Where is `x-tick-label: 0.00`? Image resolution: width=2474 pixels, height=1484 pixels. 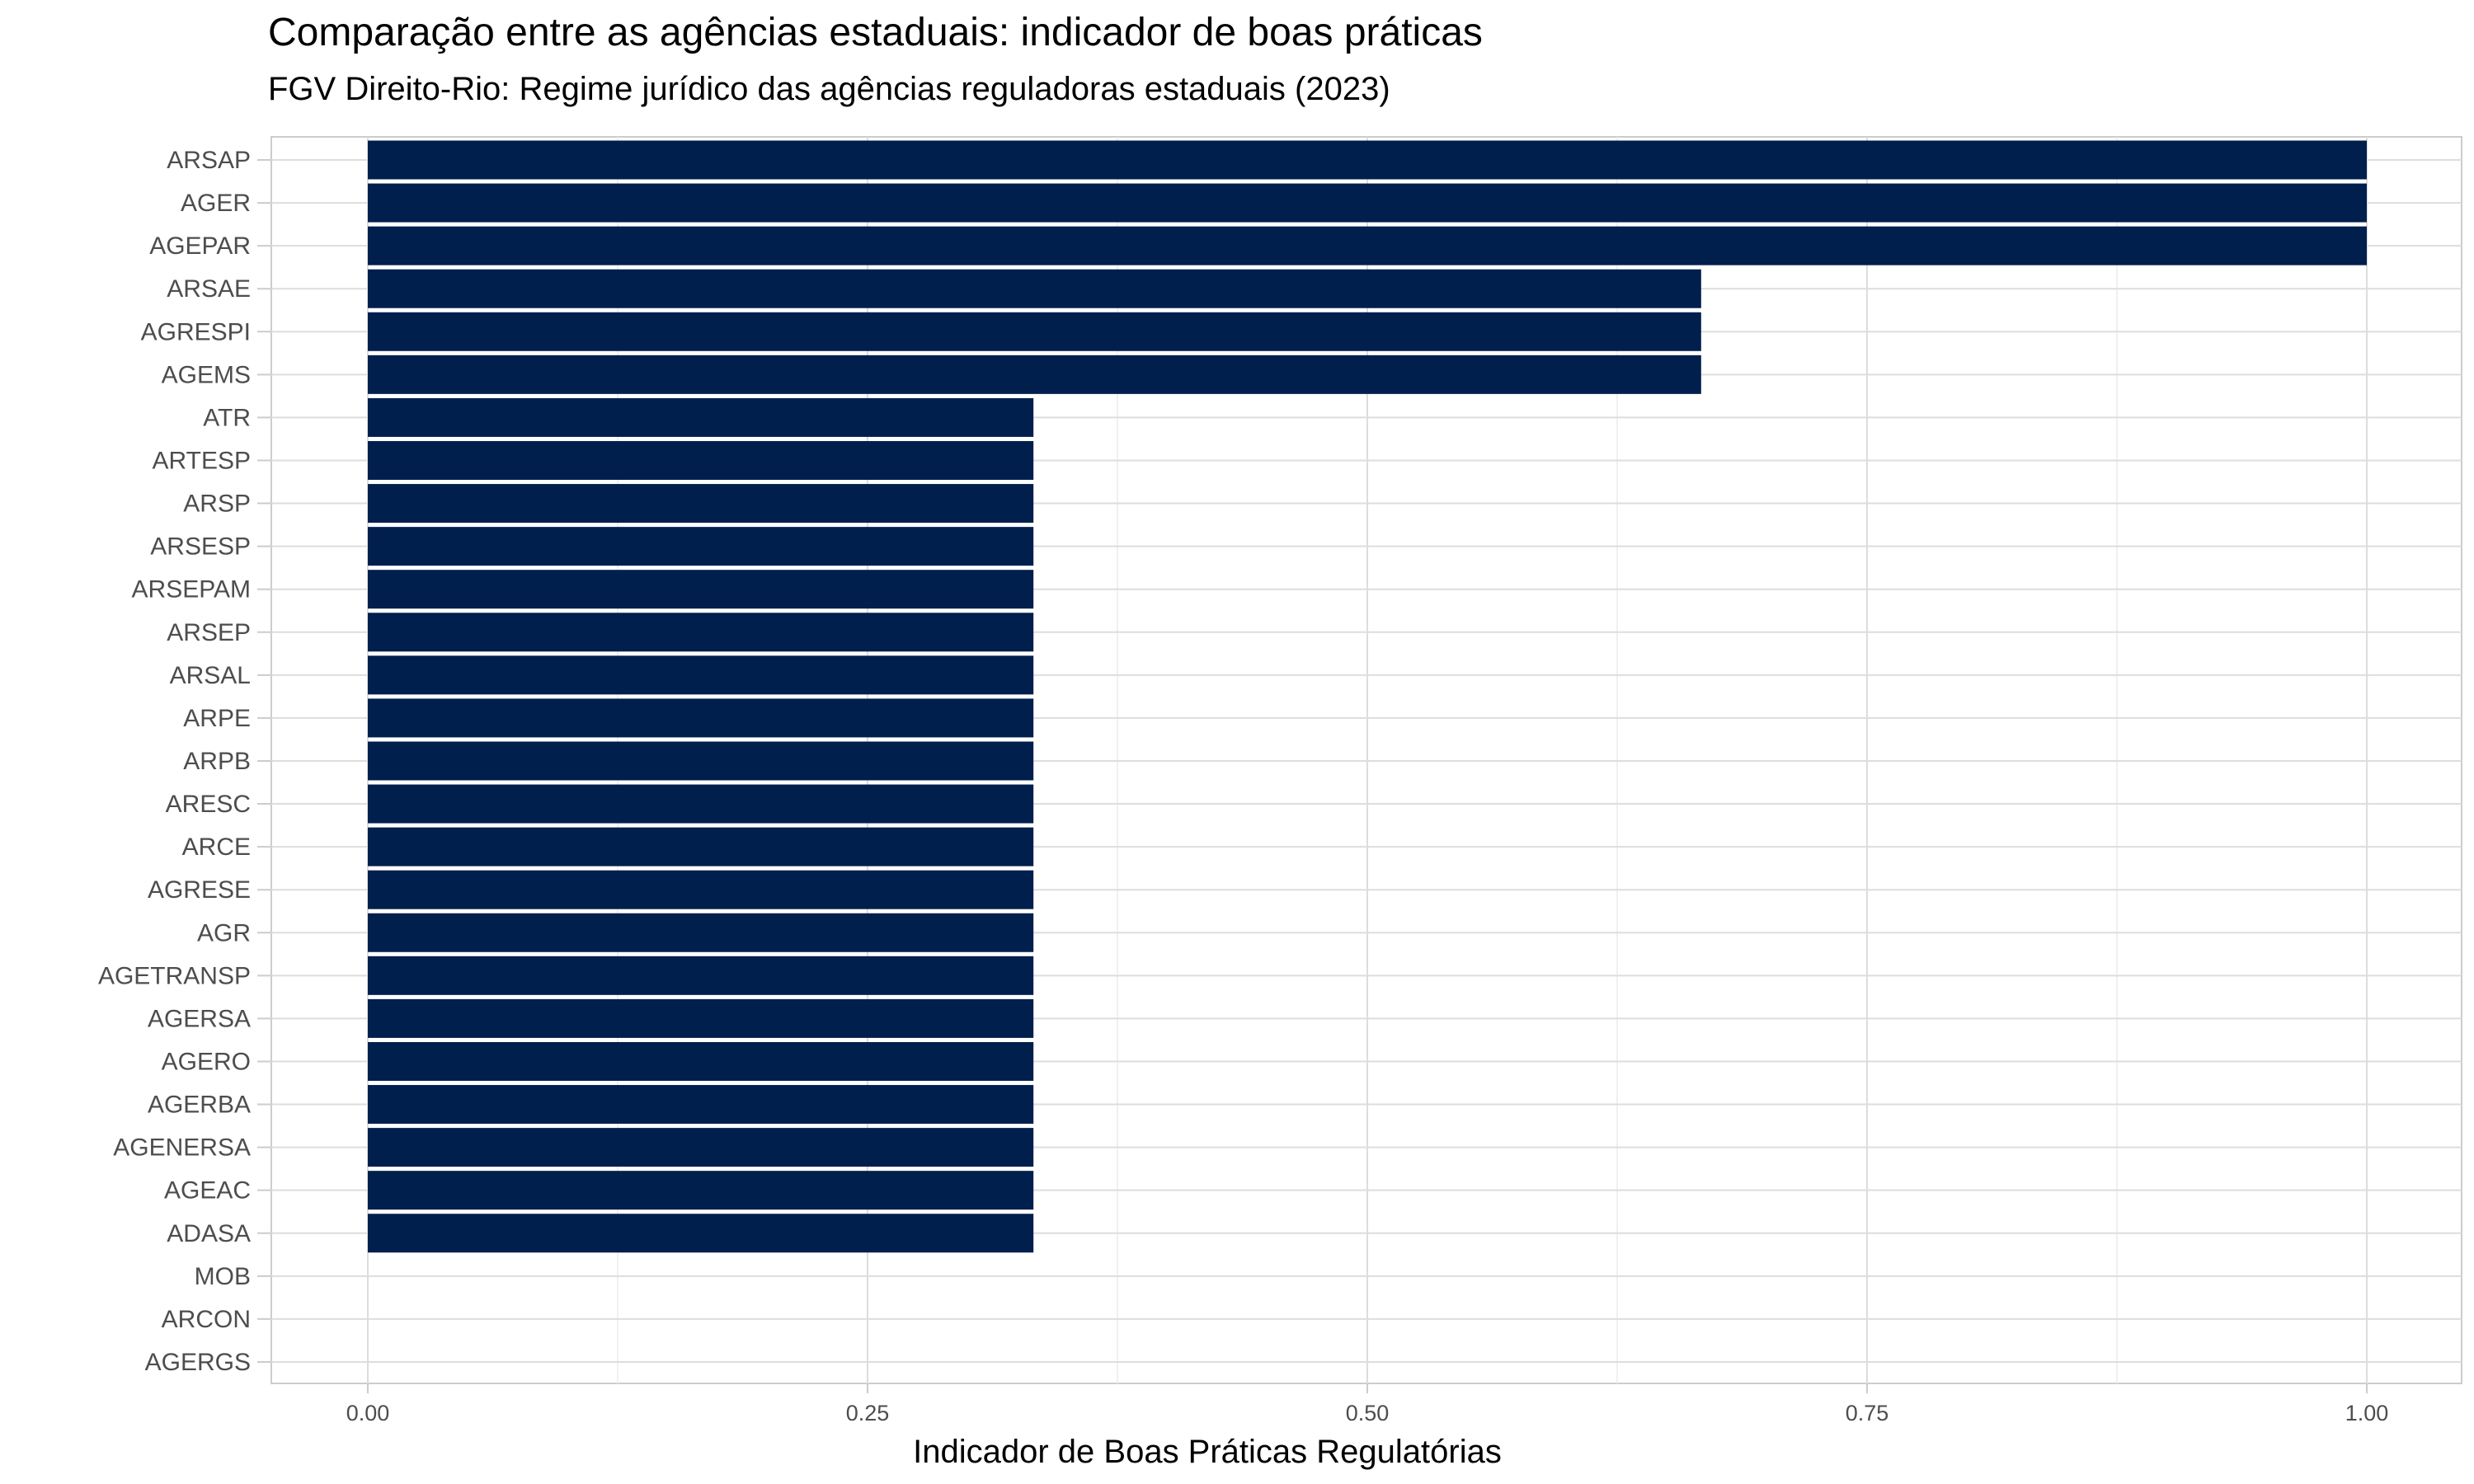 x-tick-label: 0.00 is located at coordinates (368, 1413).